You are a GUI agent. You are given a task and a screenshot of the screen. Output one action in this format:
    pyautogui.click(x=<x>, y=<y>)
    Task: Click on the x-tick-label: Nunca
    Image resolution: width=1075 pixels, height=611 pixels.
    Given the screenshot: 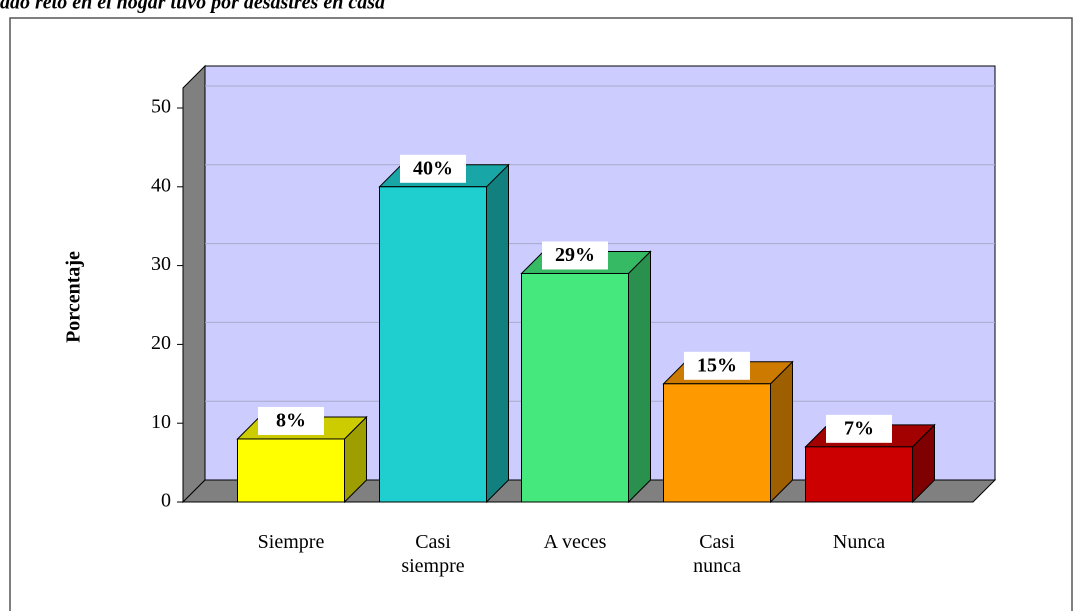 What is the action you would take?
    pyautogui.click(x=859, y=542)
    